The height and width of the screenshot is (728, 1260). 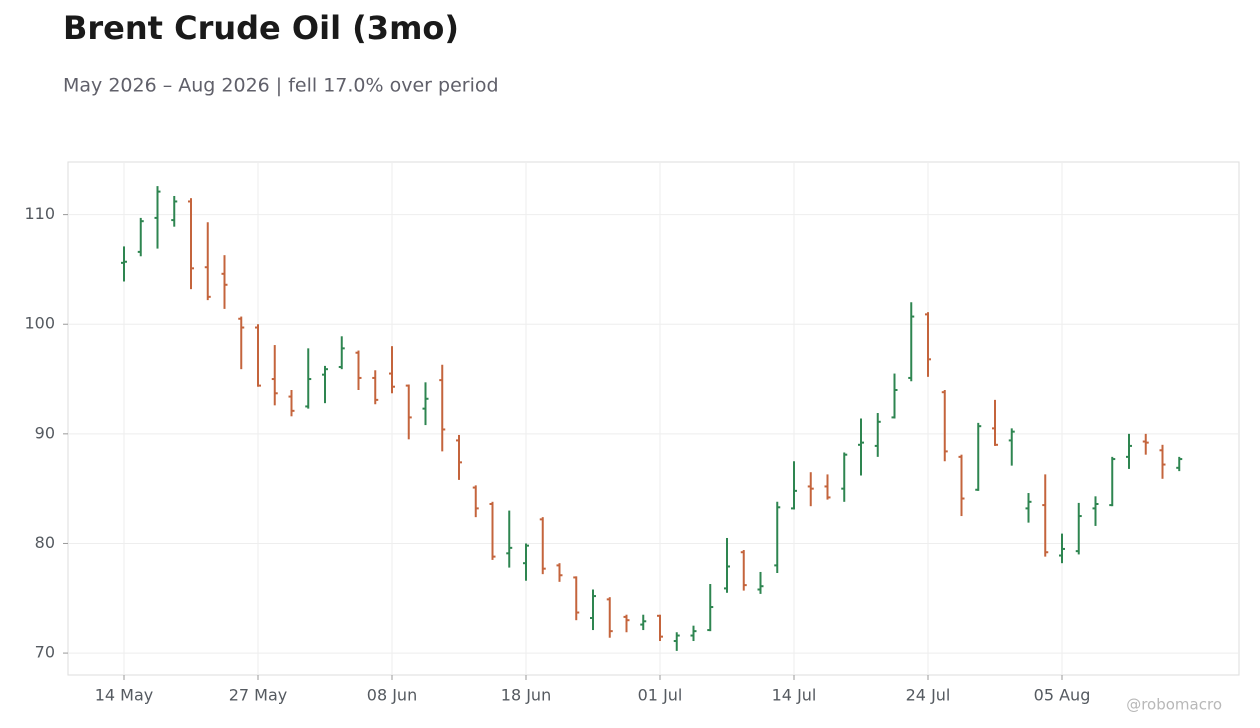 What do you see at coordinates (1174, 705) in the screenshot?
I see `watermark: @robomacro` at bounding box center [1174, 705].